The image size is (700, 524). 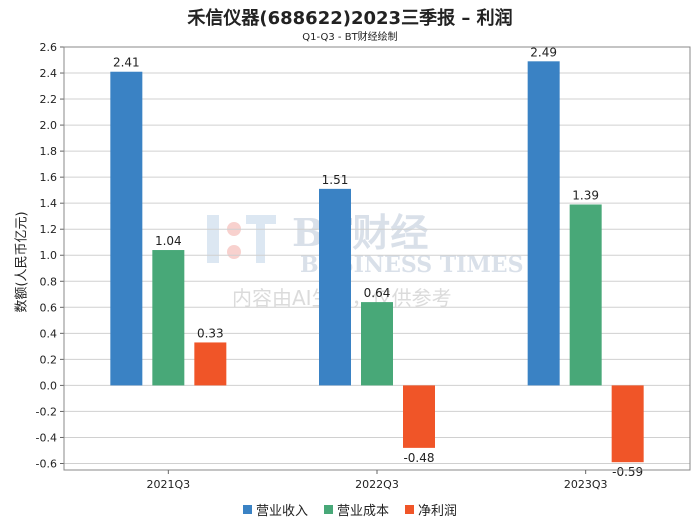 What do you see at coordinates (46, 463) in the screenshot?
I see `y-tick-label: -0.6` at bounding box center [46, 463].